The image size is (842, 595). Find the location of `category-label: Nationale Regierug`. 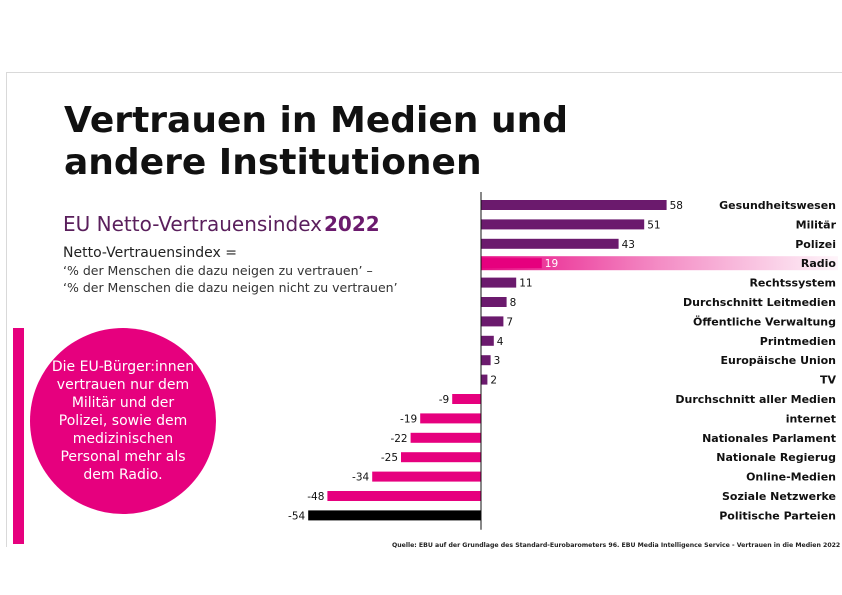

category-label: Nationale Regierug is located at coordinates (776, 457).